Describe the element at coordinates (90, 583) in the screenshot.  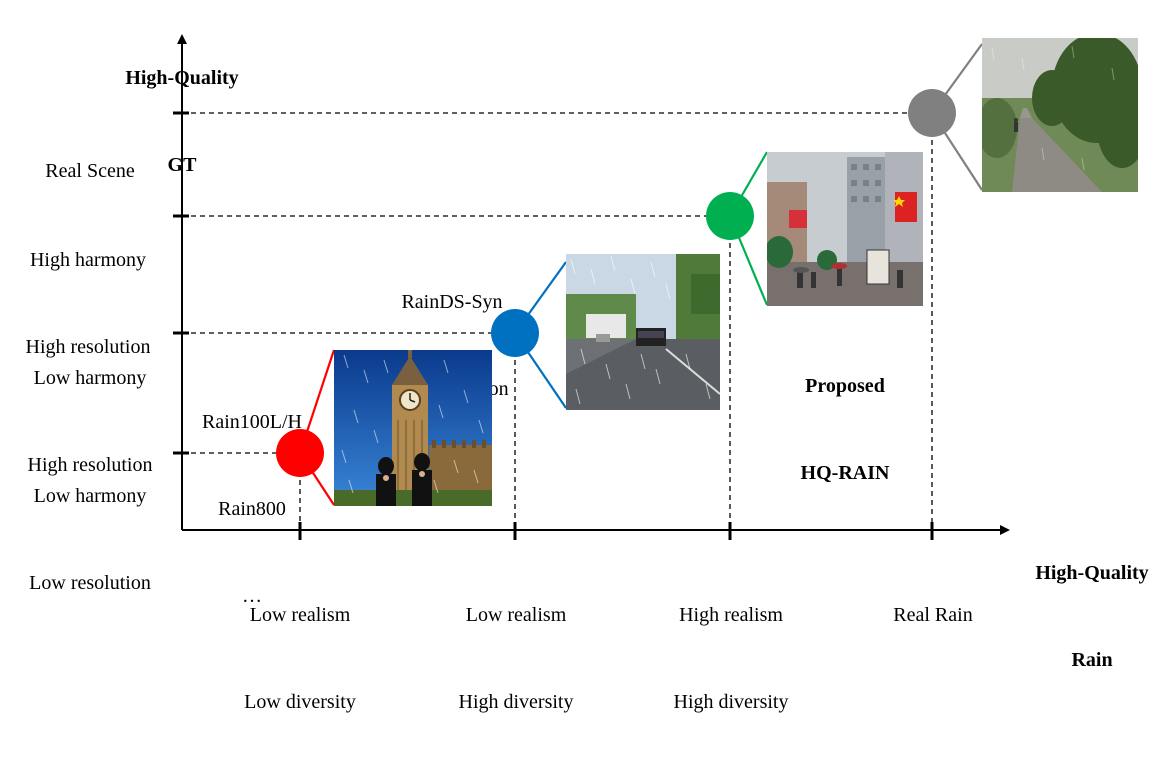
I see `y-level-1-line2: Low resolution` at that location.